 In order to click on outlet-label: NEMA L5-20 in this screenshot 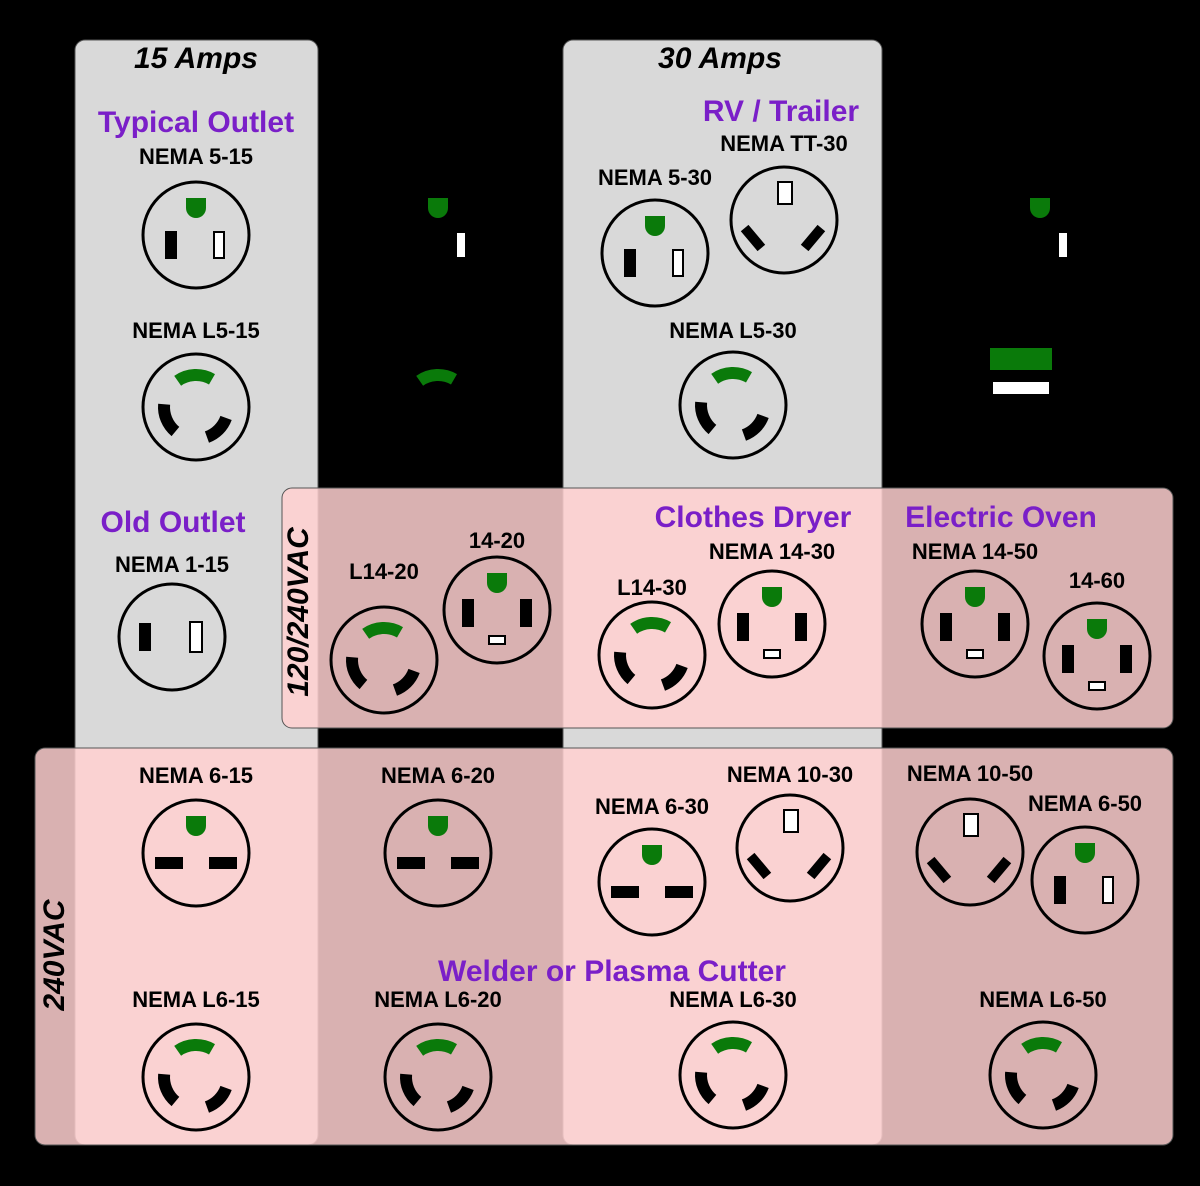, I will do `click(438, 330)`.